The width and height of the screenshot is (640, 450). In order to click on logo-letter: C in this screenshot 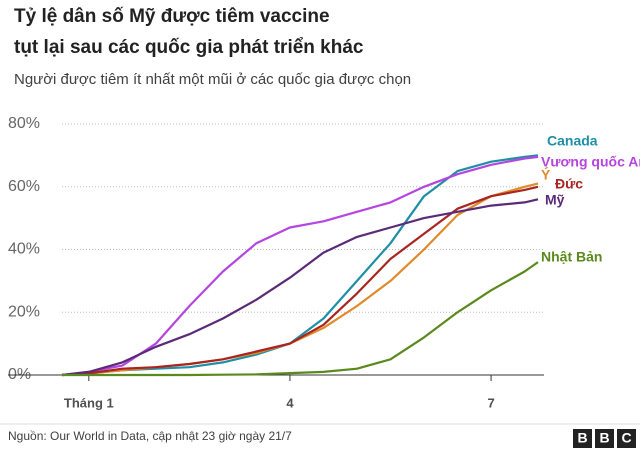, I will do `click(626, 438)`.